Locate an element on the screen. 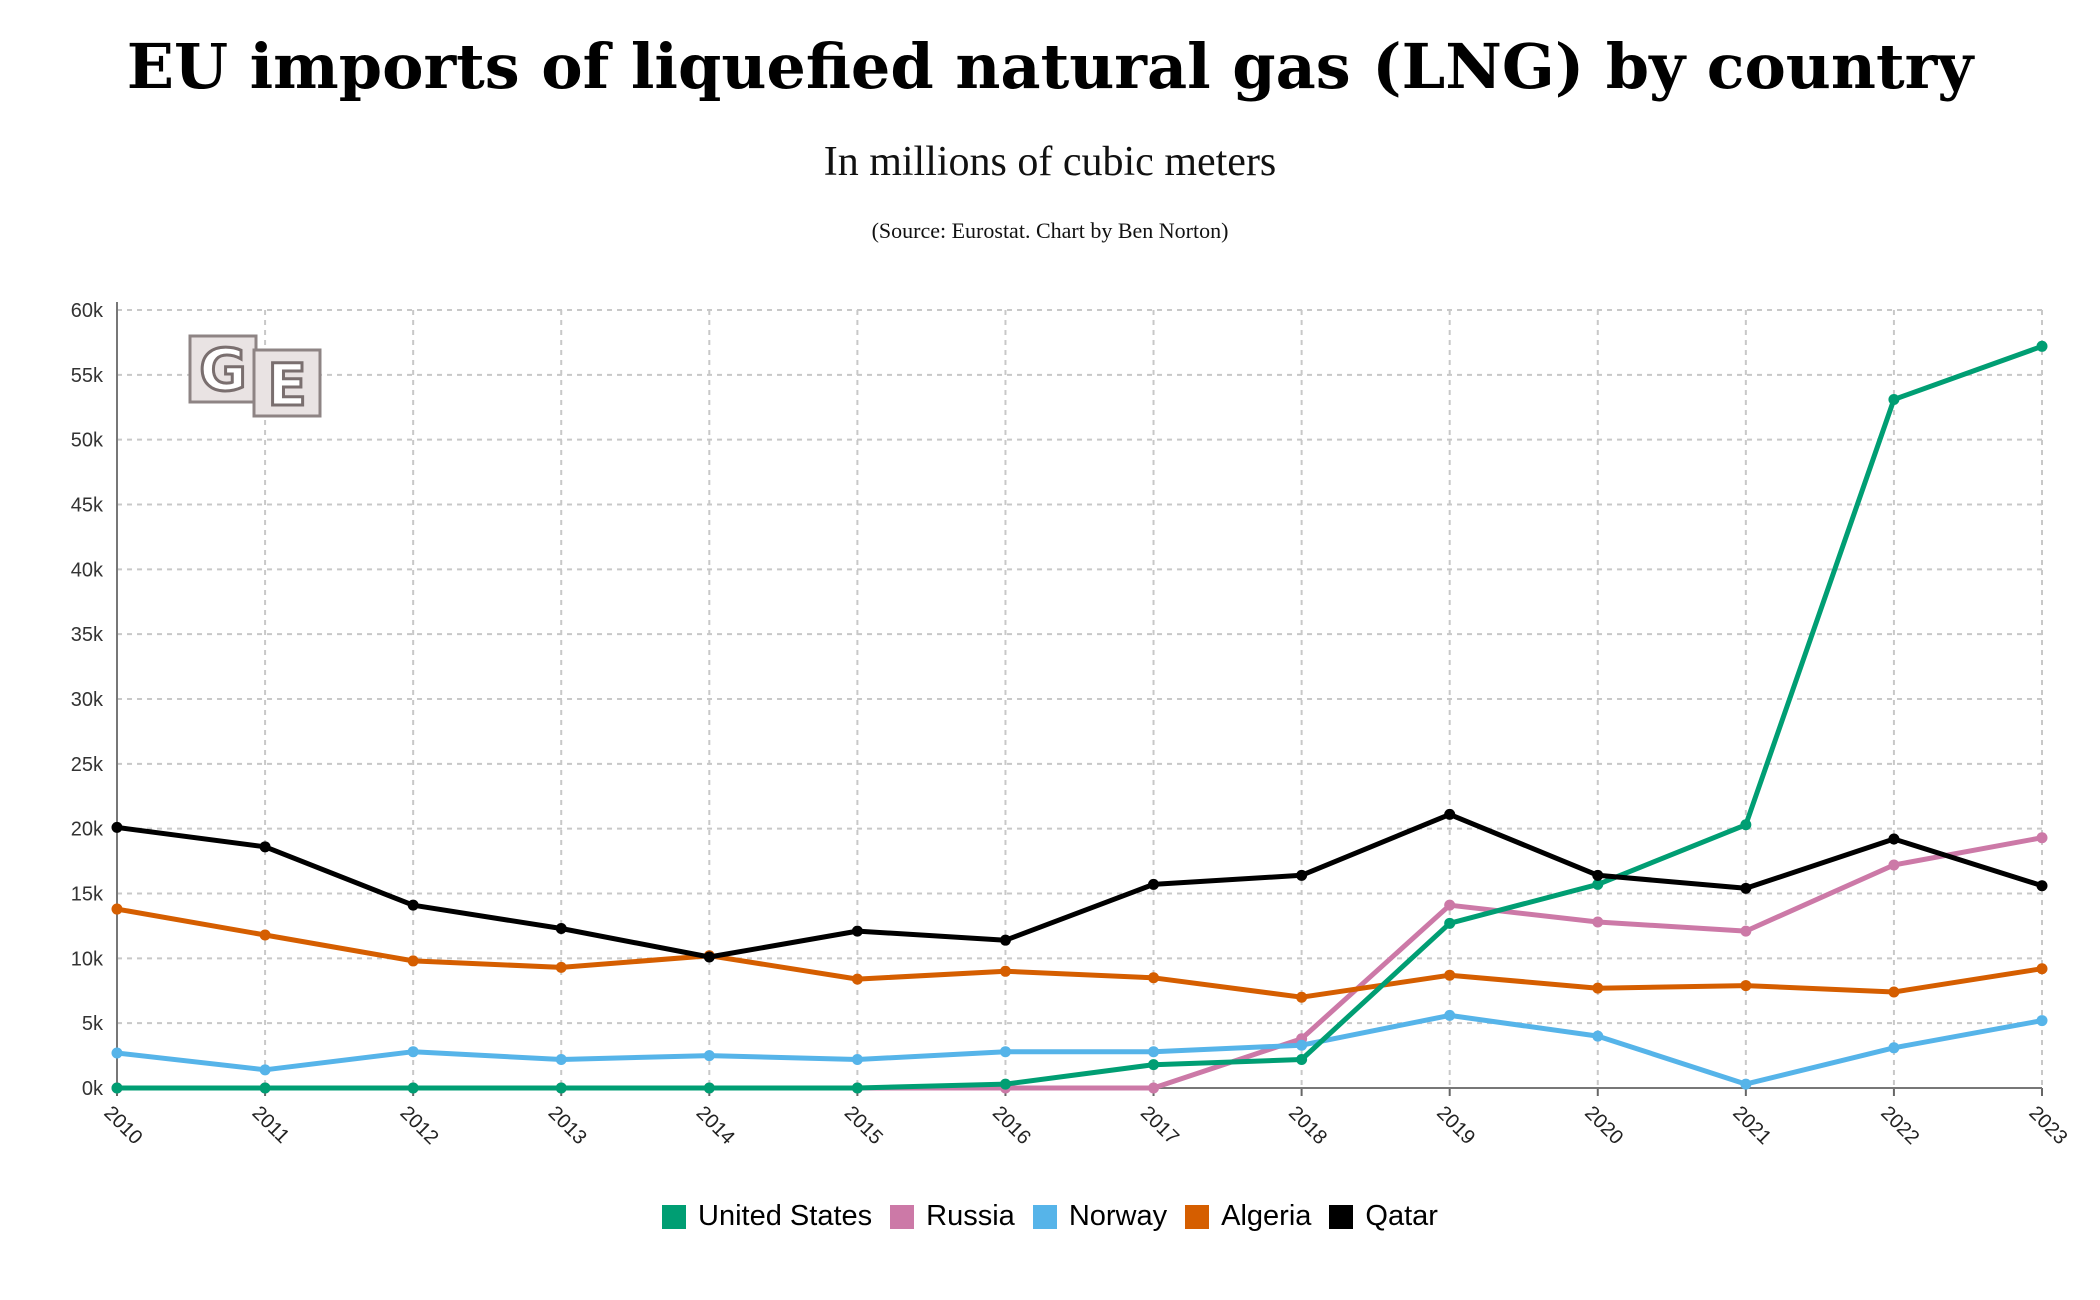 The height and width of the screenshot is (1300, 2100). x-tick-label: 2012 is located at coordinates (419, 1125).